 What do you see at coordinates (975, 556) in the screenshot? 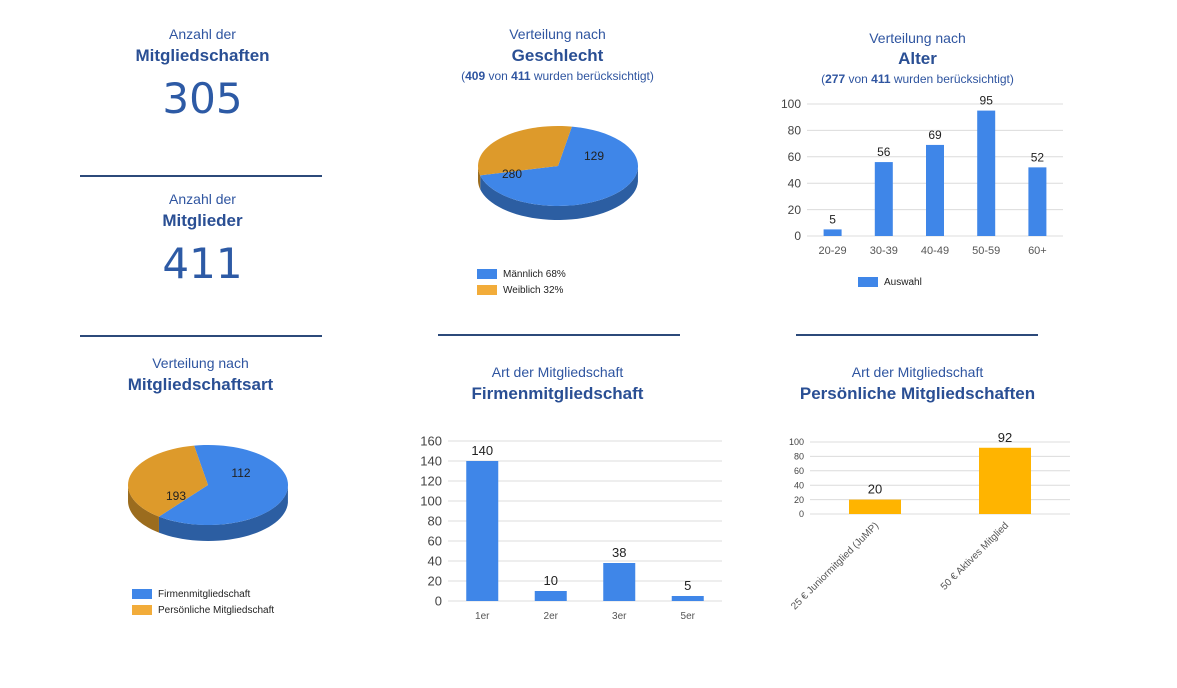
I see `x-tick-label-1: 50 € Aktives Mitglied` at bounding box center [975, 556].